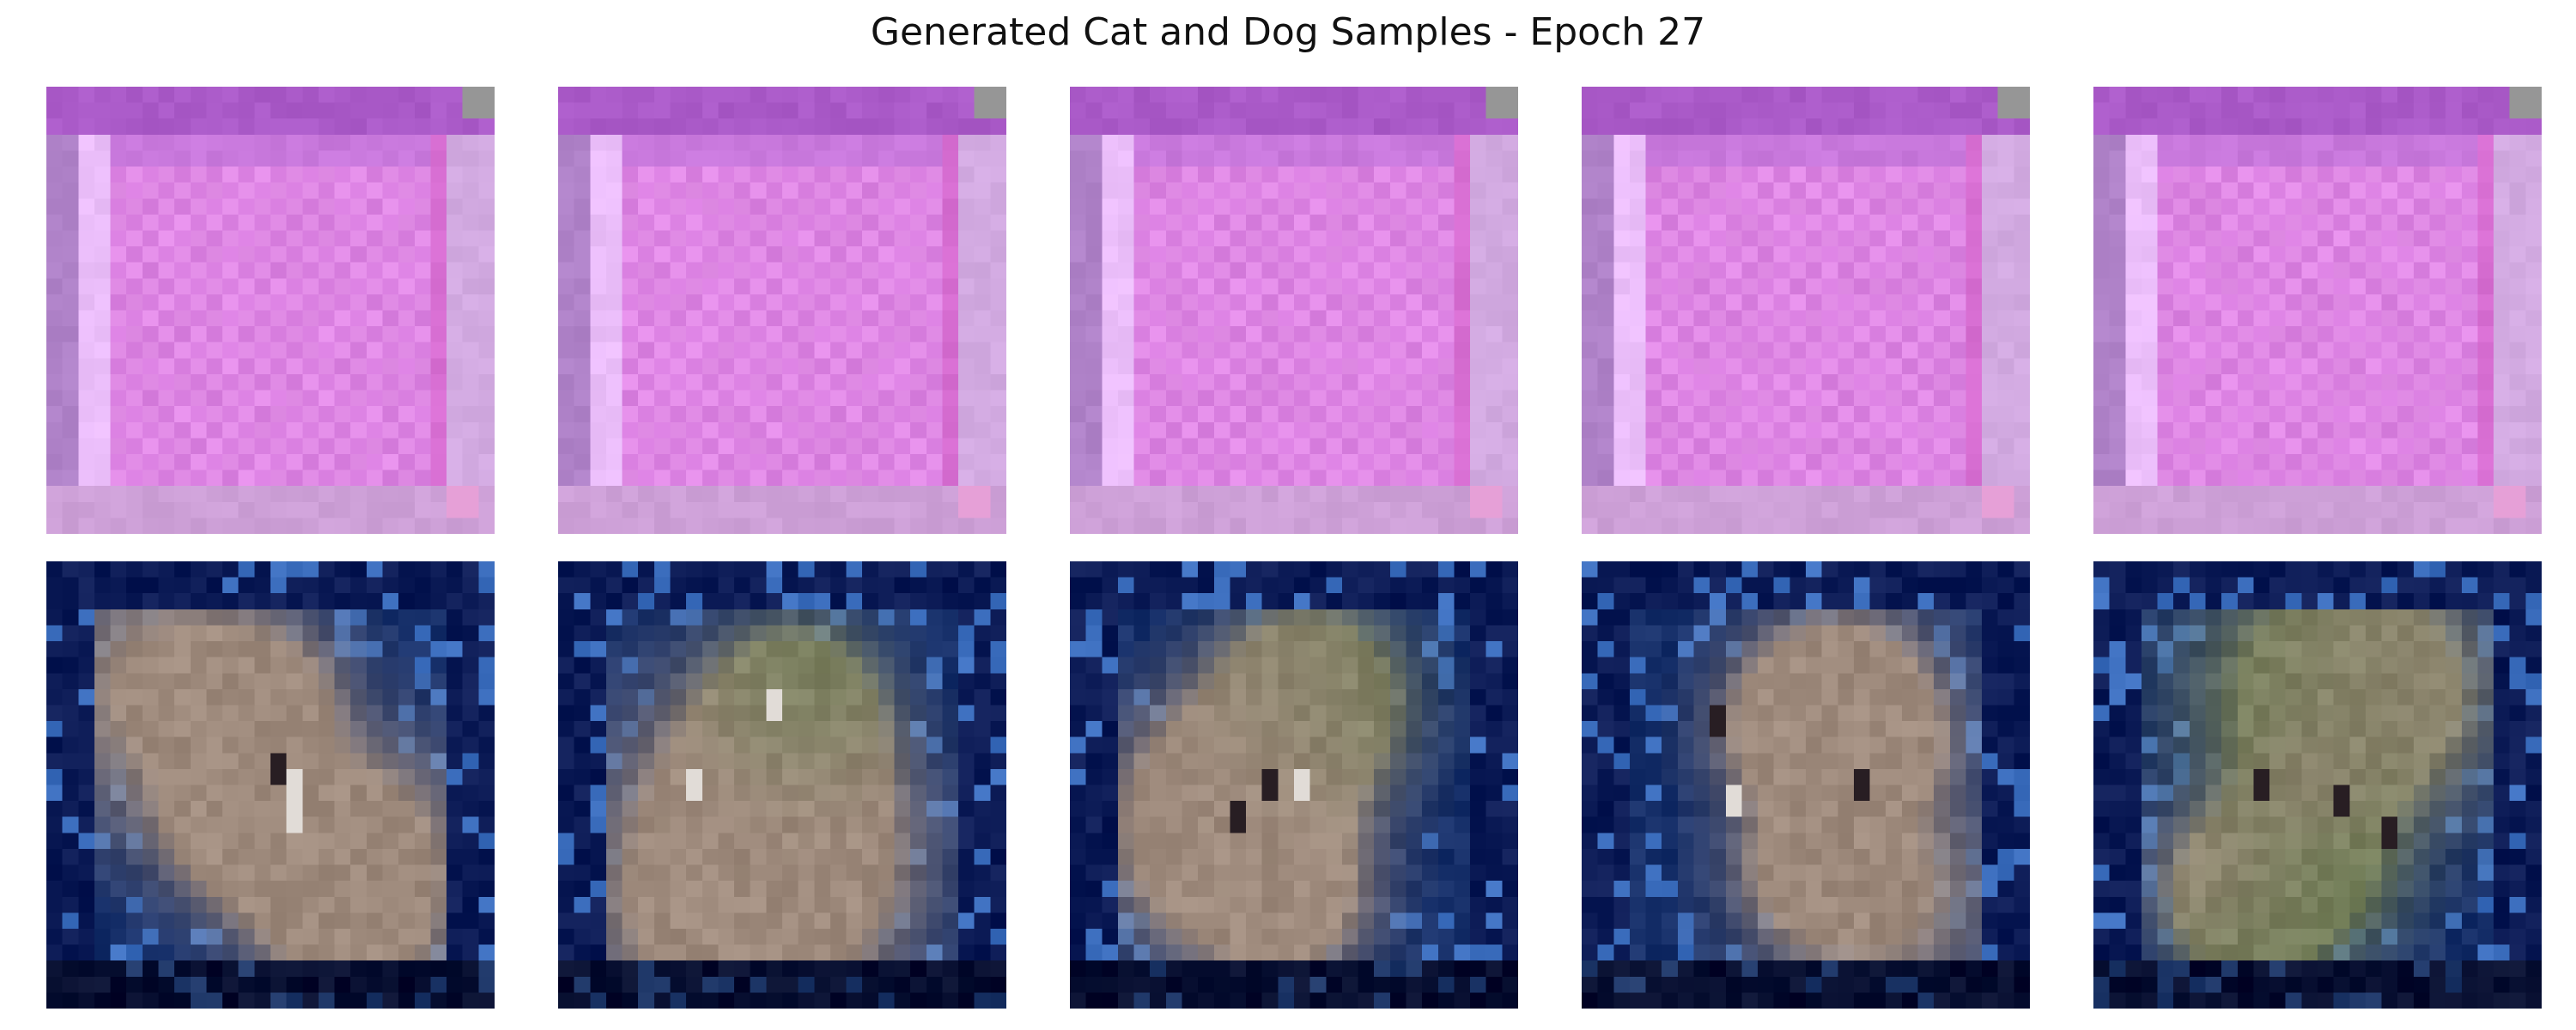 The height and width of the screenshot is (1030, 2576). What do you see at coordinates (1294, 785) in the screenshot?
I see `sample-row2-col3` at bounding box center [1294, 785].